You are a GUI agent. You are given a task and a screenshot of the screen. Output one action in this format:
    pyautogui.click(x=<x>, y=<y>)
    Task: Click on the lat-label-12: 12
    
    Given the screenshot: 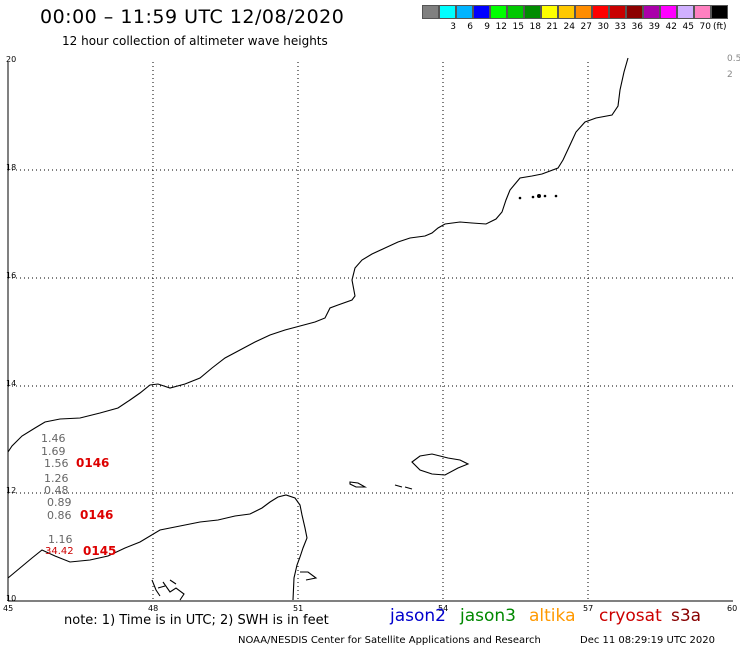 What is the action you would take?
    pyautogui.click(x=11, y=490)
    